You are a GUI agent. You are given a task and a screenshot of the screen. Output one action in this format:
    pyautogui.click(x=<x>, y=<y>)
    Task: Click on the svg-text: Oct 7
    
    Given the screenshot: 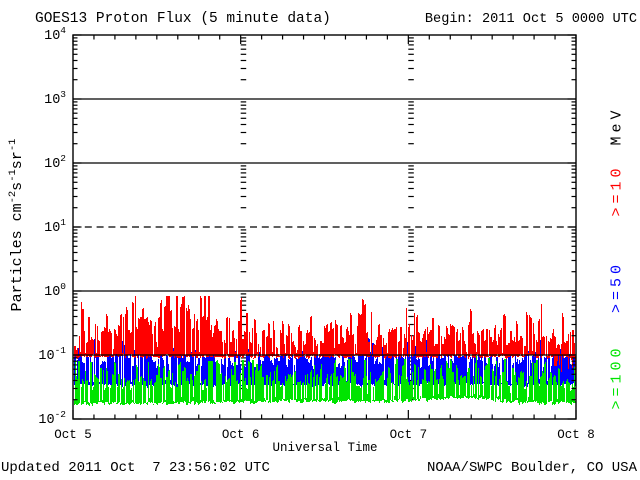 What is the action you would take?
    pyautogui.click(x=409, y=435)
    